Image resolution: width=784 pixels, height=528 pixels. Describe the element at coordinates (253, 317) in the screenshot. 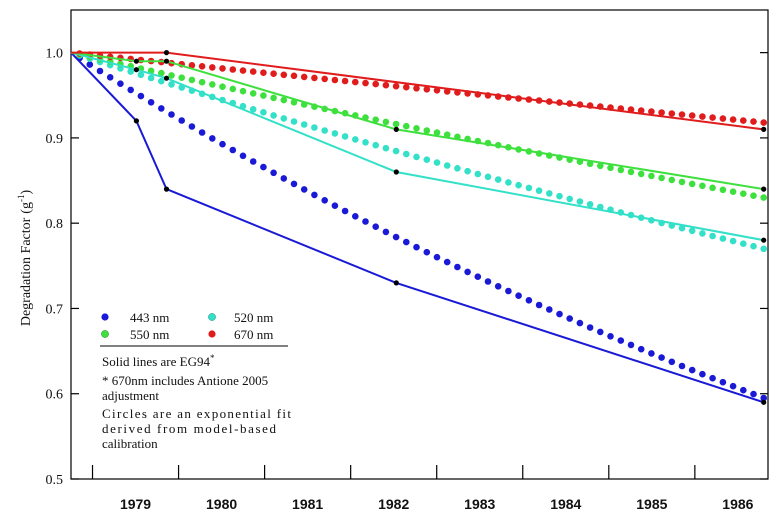

I see `legend-label-520: 520 nm` at that location.